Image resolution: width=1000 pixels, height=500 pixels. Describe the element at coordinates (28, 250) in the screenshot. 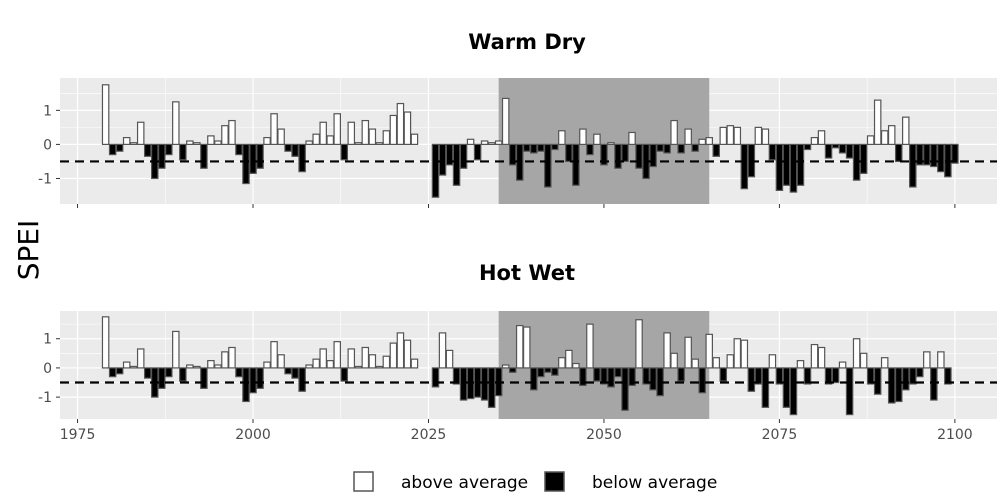

I see `y-axis-label: SPEI` at that location.